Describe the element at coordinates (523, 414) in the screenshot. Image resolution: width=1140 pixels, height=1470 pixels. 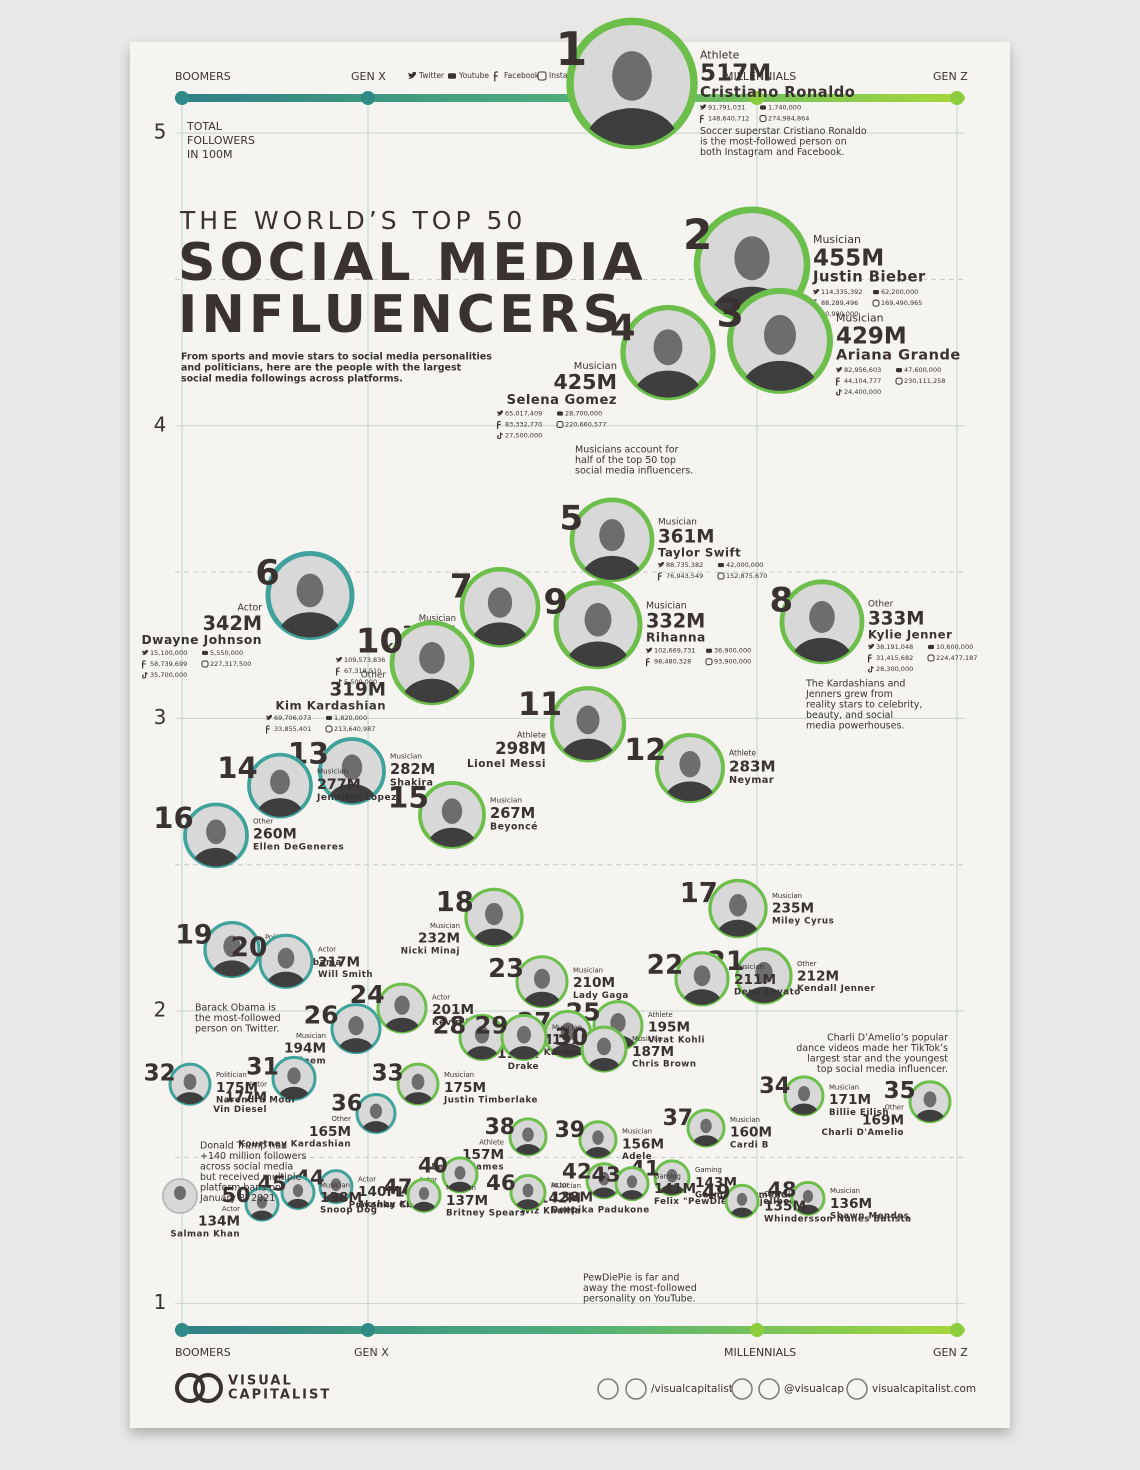
I see `platform-followers: 65,017,409` at that location.